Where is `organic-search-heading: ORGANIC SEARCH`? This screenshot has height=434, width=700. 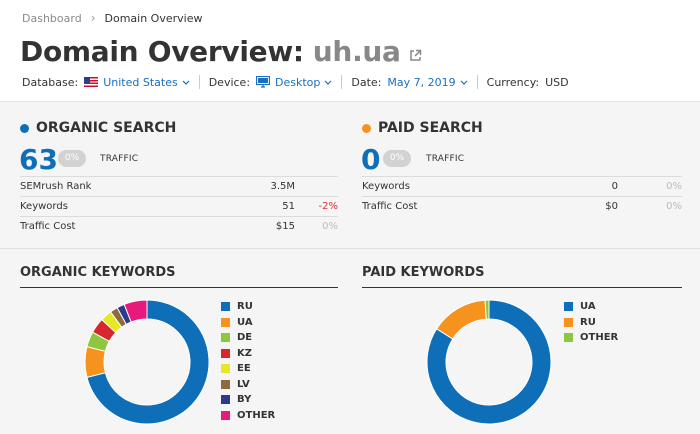 organic-search-heading: ORGANIC SEARCH is located at coordinates (98, 128).